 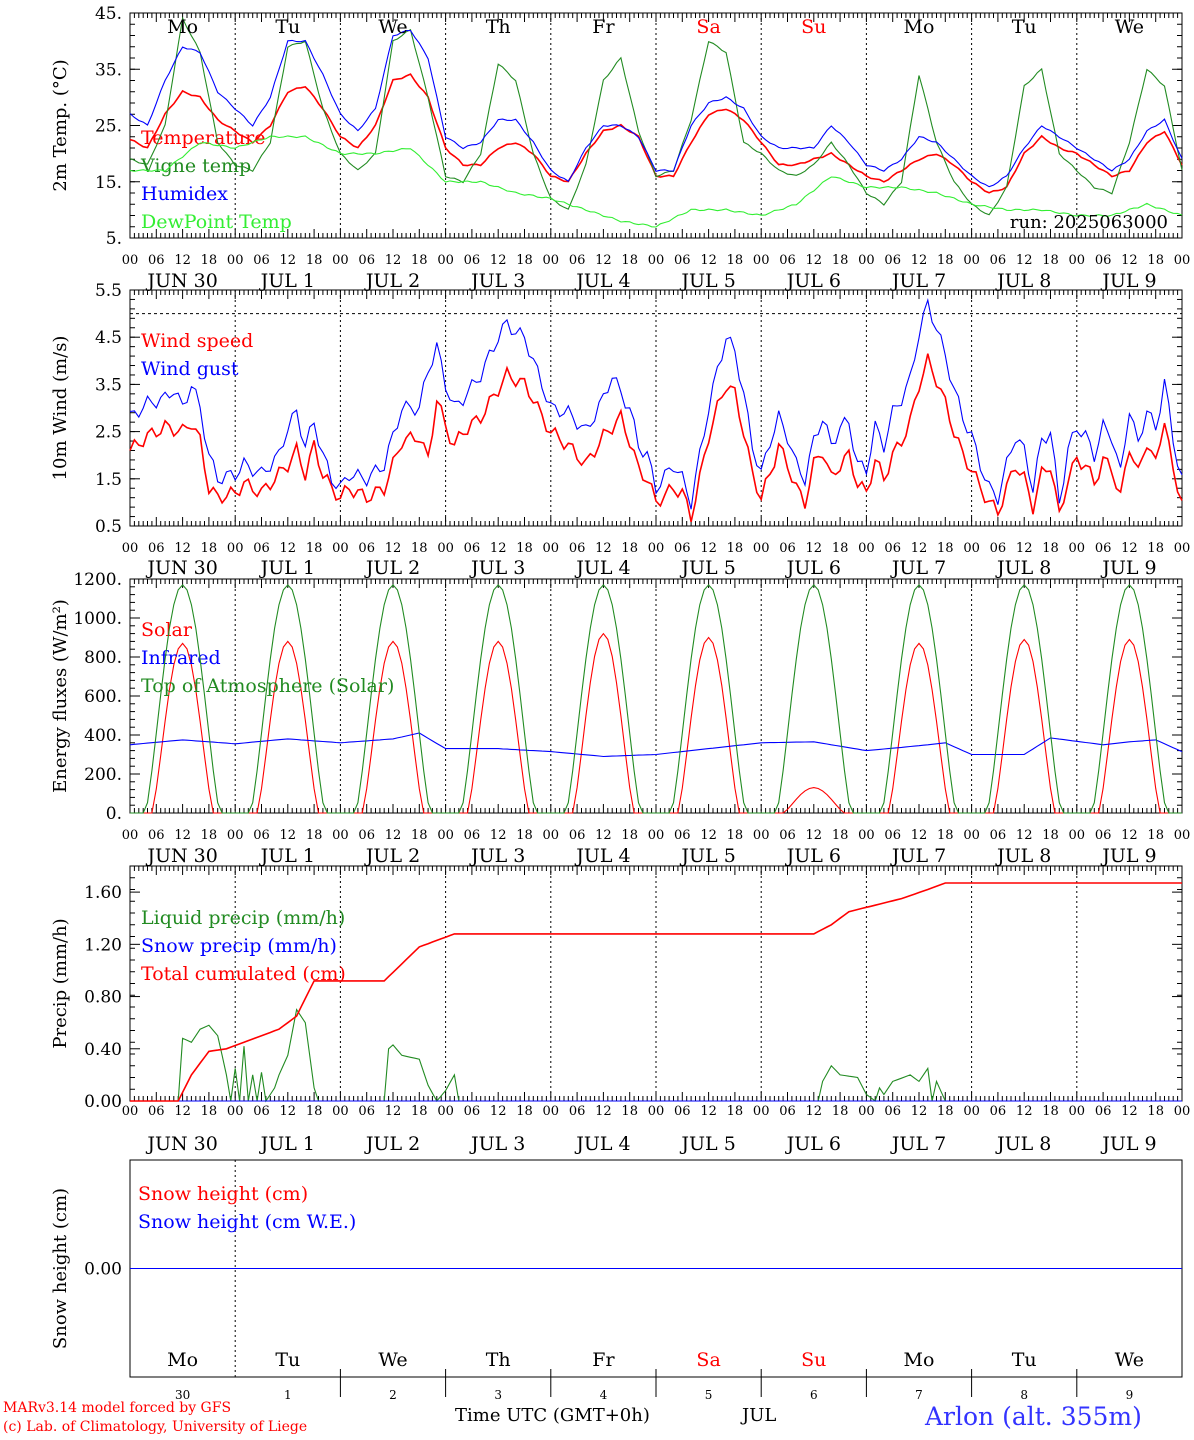 I want to click on legend-entry: Solar, so click(x=167, y=630).